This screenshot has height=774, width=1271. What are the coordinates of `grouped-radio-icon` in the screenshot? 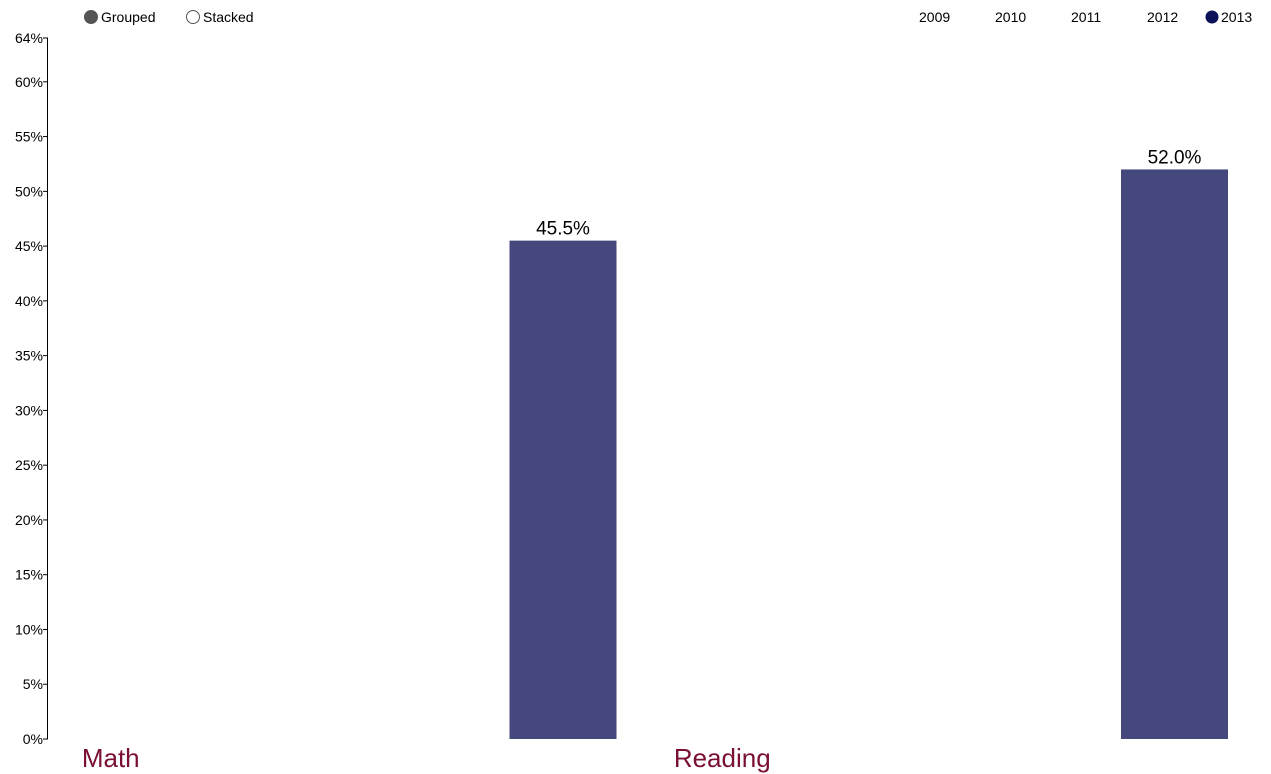 It's located at (91, 17).